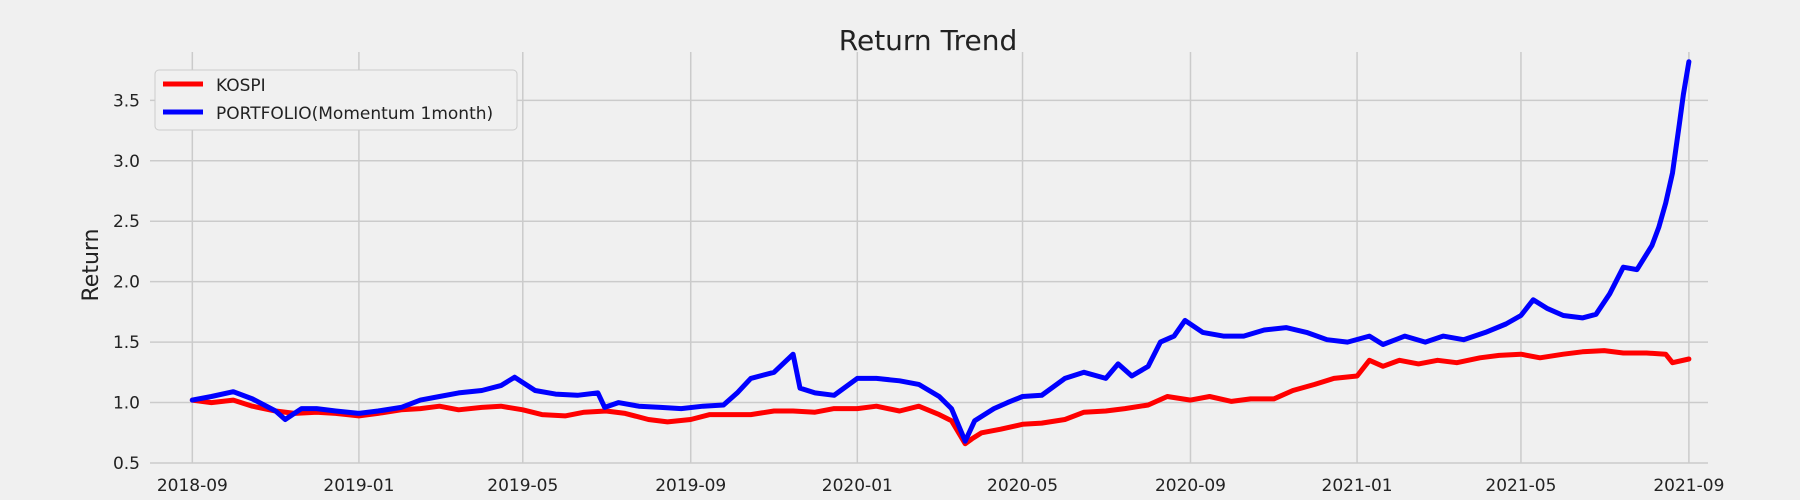 This screenshot has height=500, width=1800. Describe the element at coordinates (1520, 486) in the screenshot. I see `x-tick-label: 2021-05` at that location.